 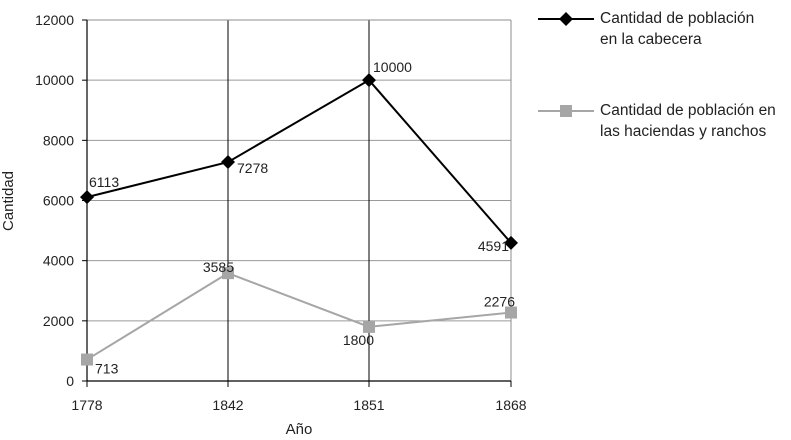 What do you see at coordinates (358, 340) in the screenshot?
I see `data-label: 1800` at bounding box center [358, 340].